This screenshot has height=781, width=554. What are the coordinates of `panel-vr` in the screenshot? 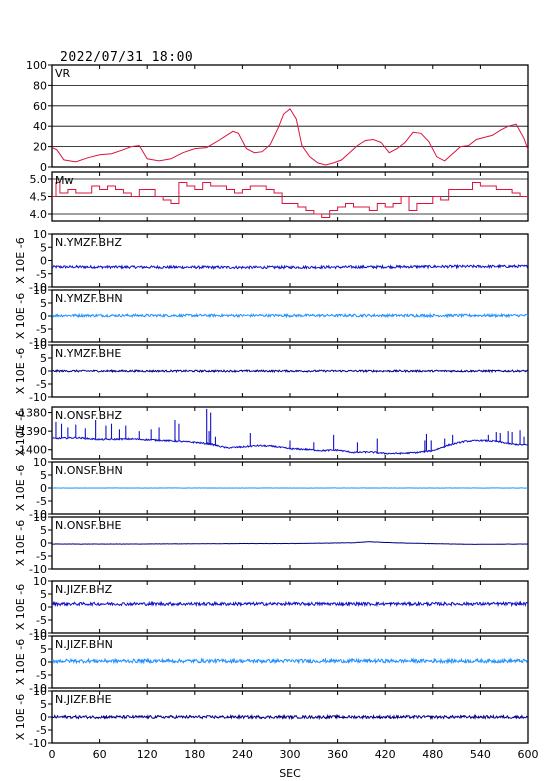 It's located at (288, 116).